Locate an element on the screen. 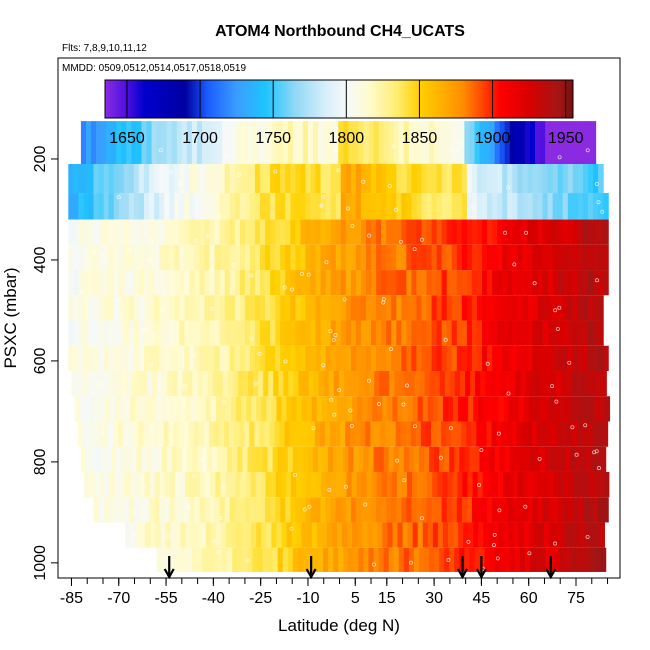 Image resolution: width=650 pixels, height=650 pixels. dates-label: MMDD: 0509,0512,0514,0517,0518,0519 is located at coordinates (154, 68).